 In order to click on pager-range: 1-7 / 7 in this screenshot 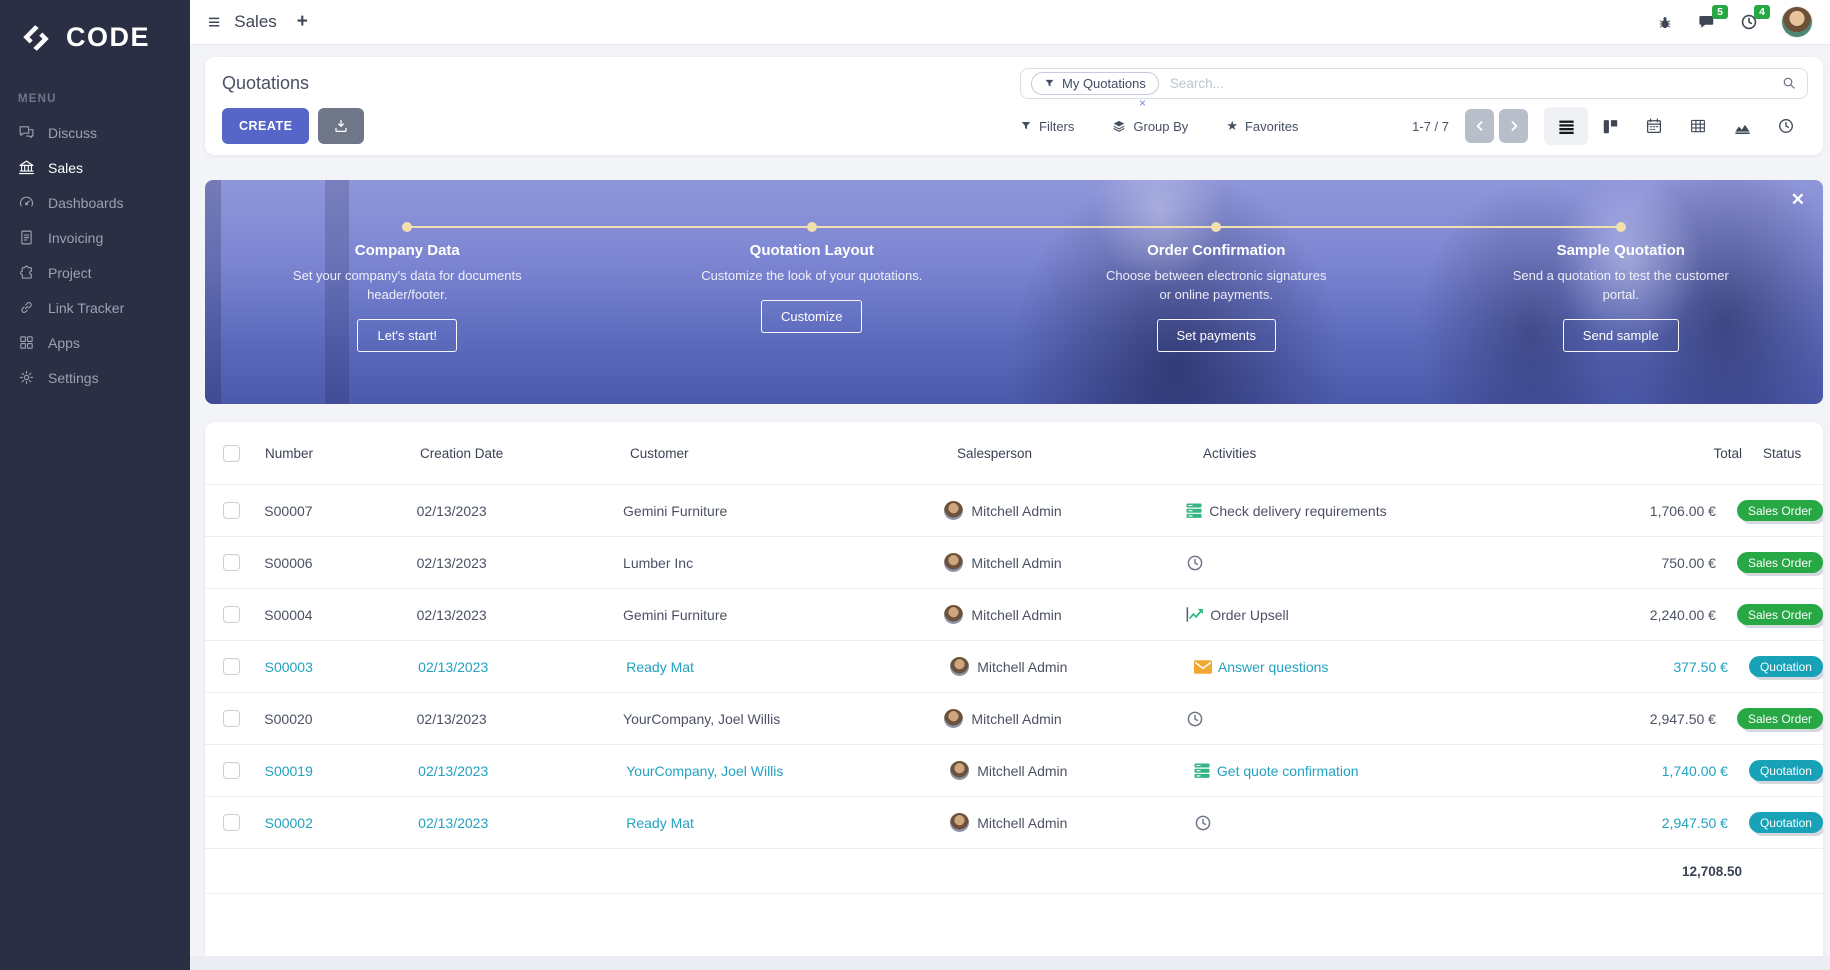, I will do `click(1430, 126)`.